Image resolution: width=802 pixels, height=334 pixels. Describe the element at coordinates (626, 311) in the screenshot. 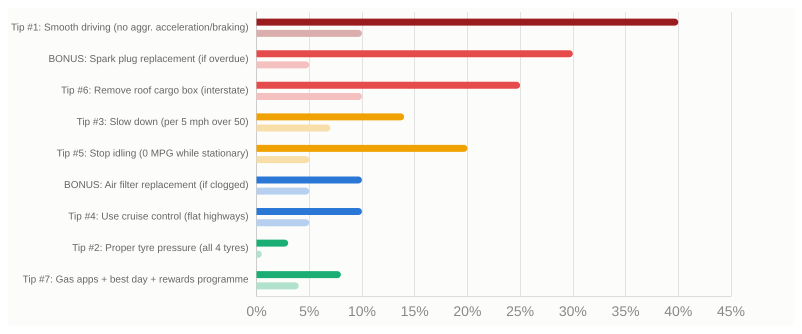

I see `x-tick-label: 35%` at that location.